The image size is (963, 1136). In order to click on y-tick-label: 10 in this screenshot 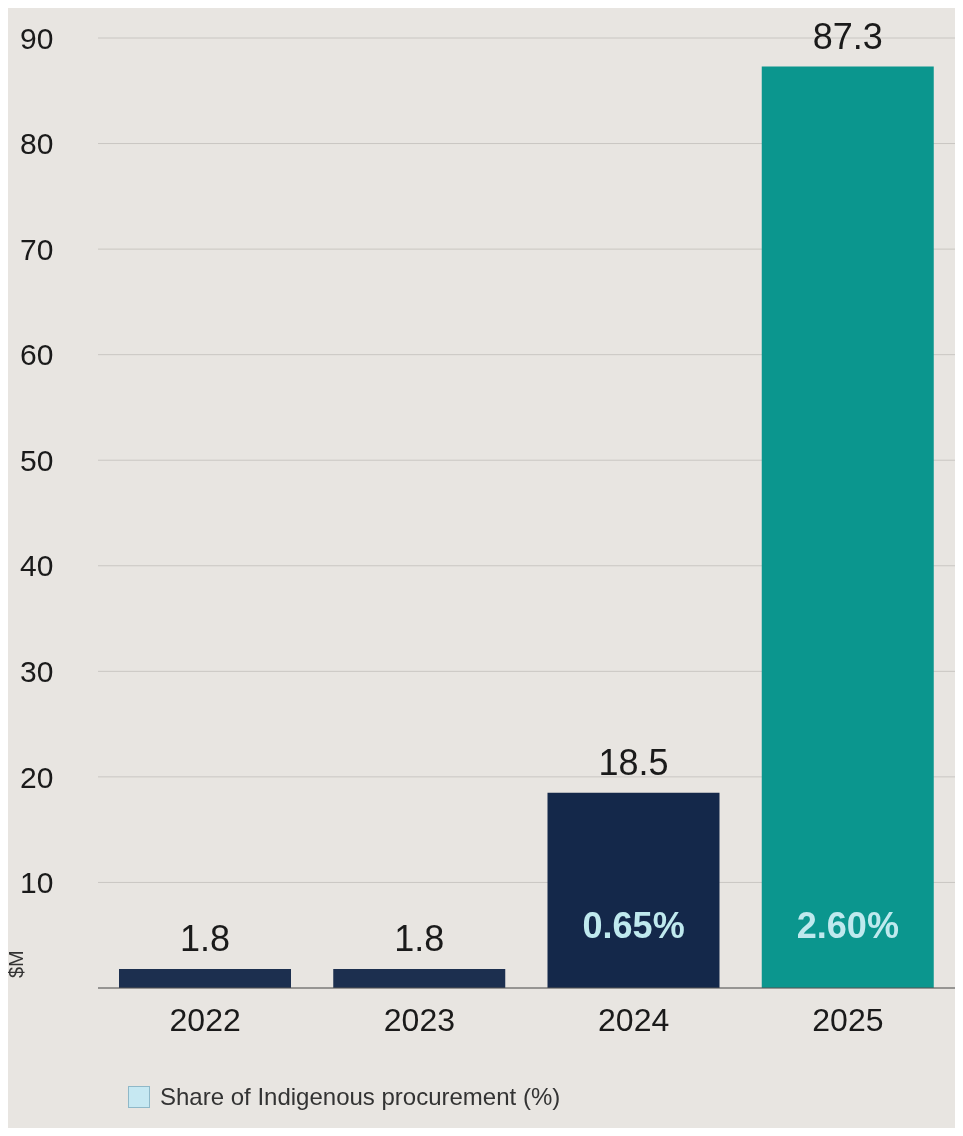, I will do `click(37, 883)`.